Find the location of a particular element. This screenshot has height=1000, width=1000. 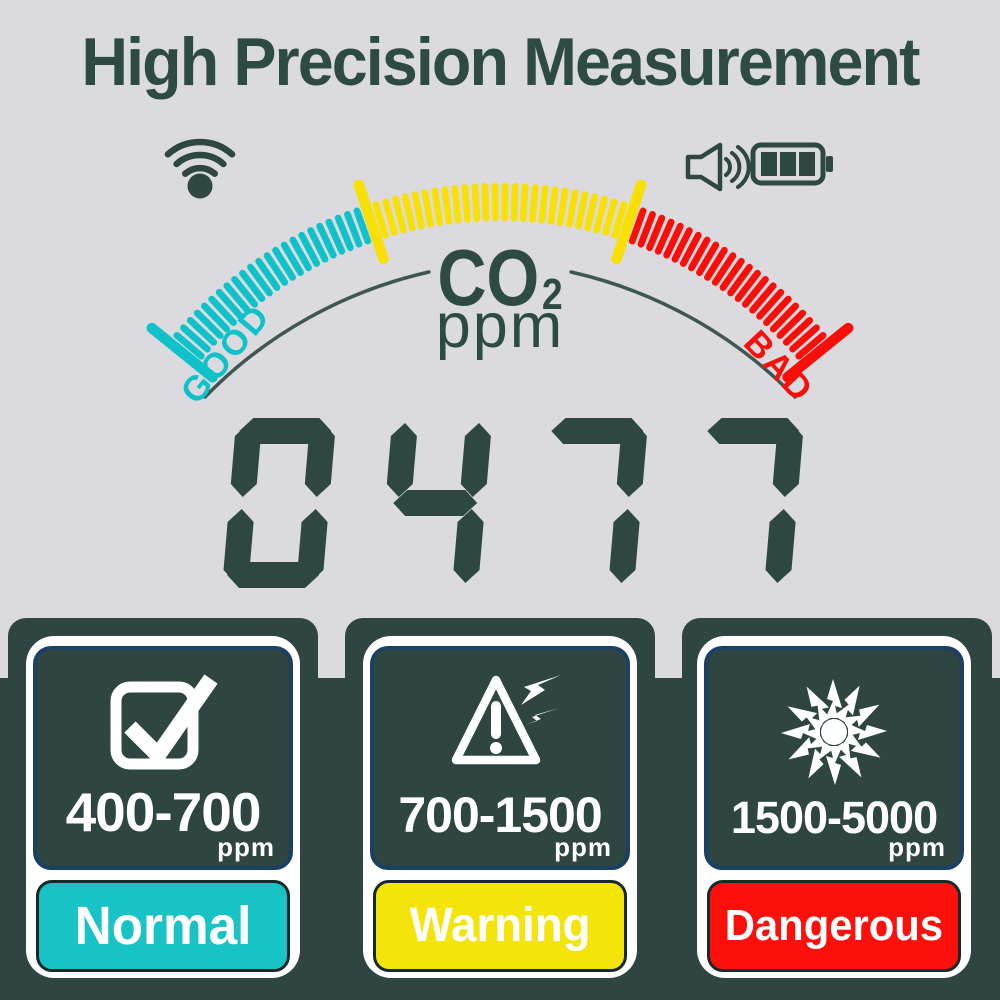

range-panel: 700-1500 ppm is located at coordinates (500, 758).